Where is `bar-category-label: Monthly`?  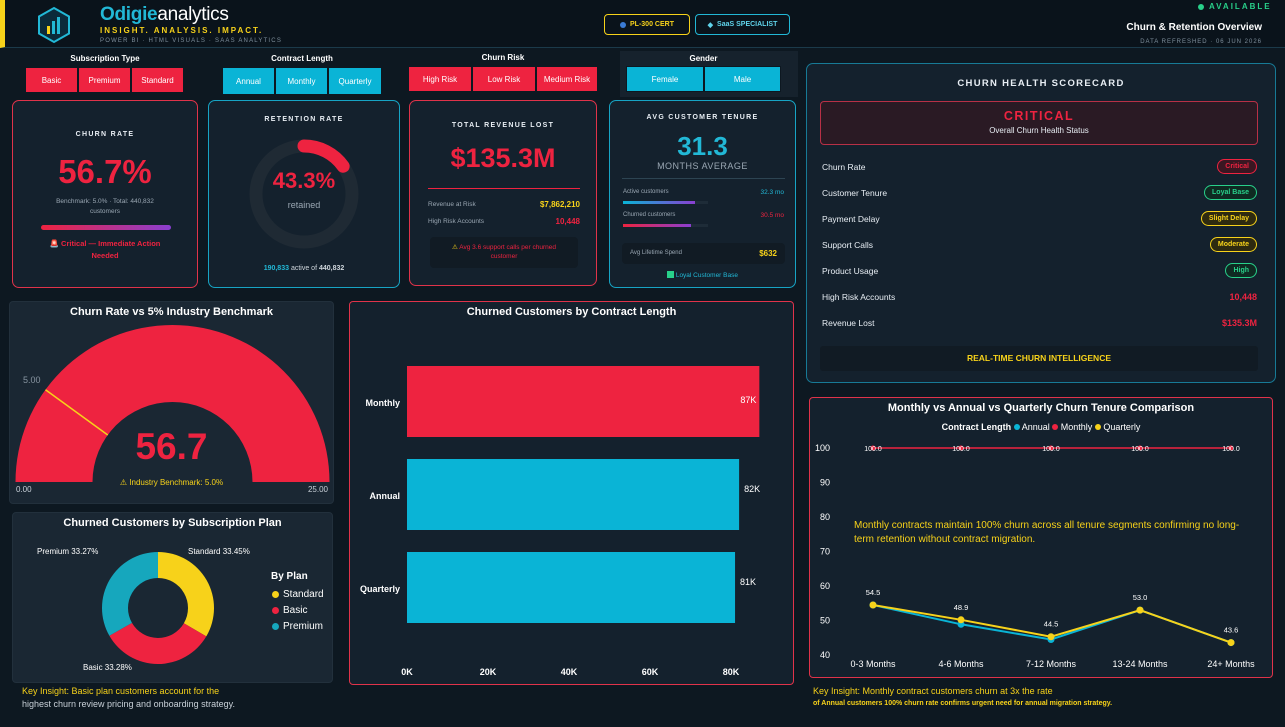 bar-category-label: Monthly is located at coordinates (383, 403).